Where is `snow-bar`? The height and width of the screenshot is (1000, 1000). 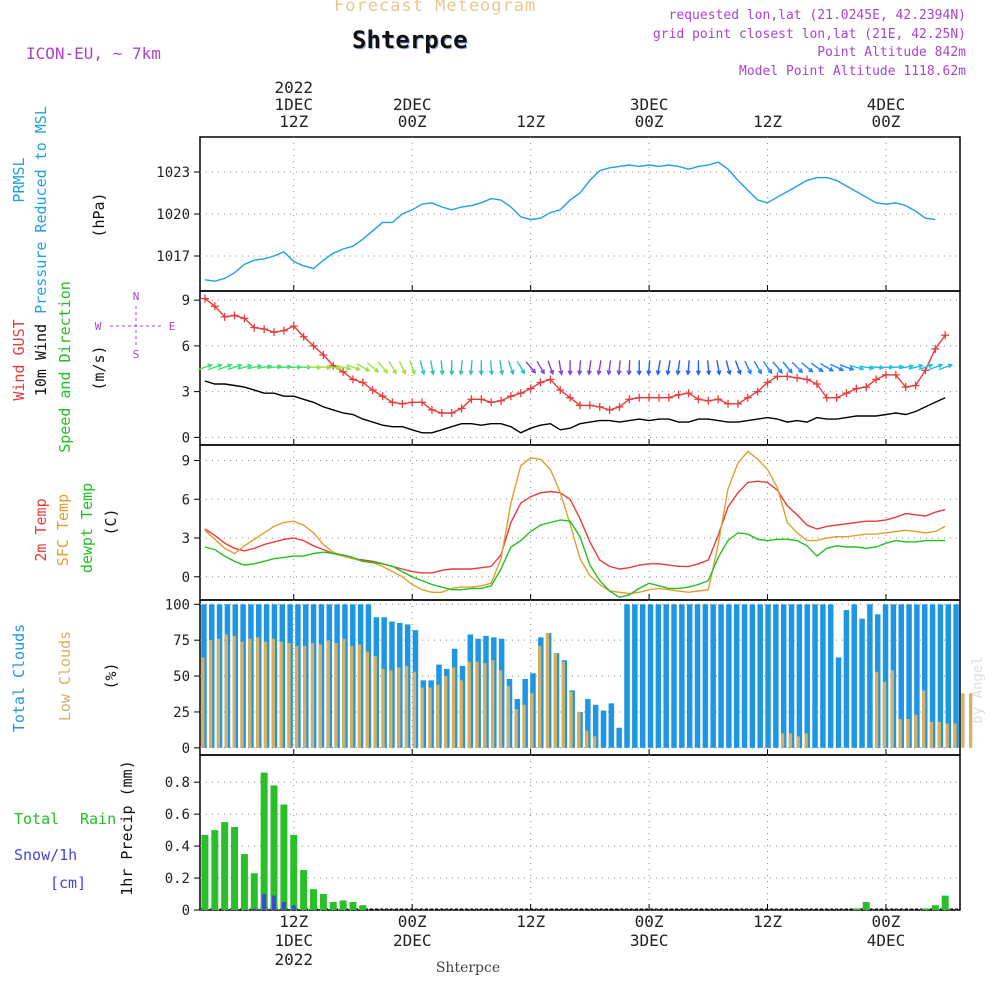 snow-bar is located at coordinates (293, 907).